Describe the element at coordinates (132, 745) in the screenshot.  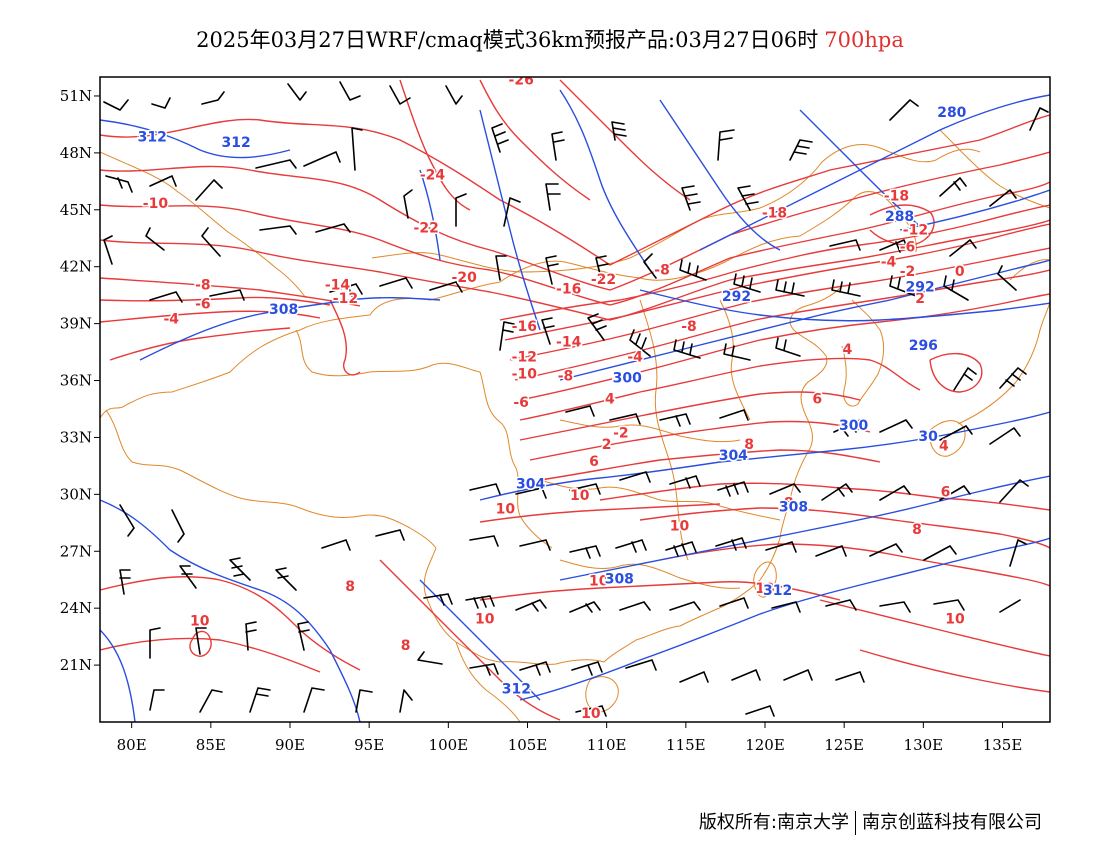
I see `lon-tick-label: 80E` at that location.